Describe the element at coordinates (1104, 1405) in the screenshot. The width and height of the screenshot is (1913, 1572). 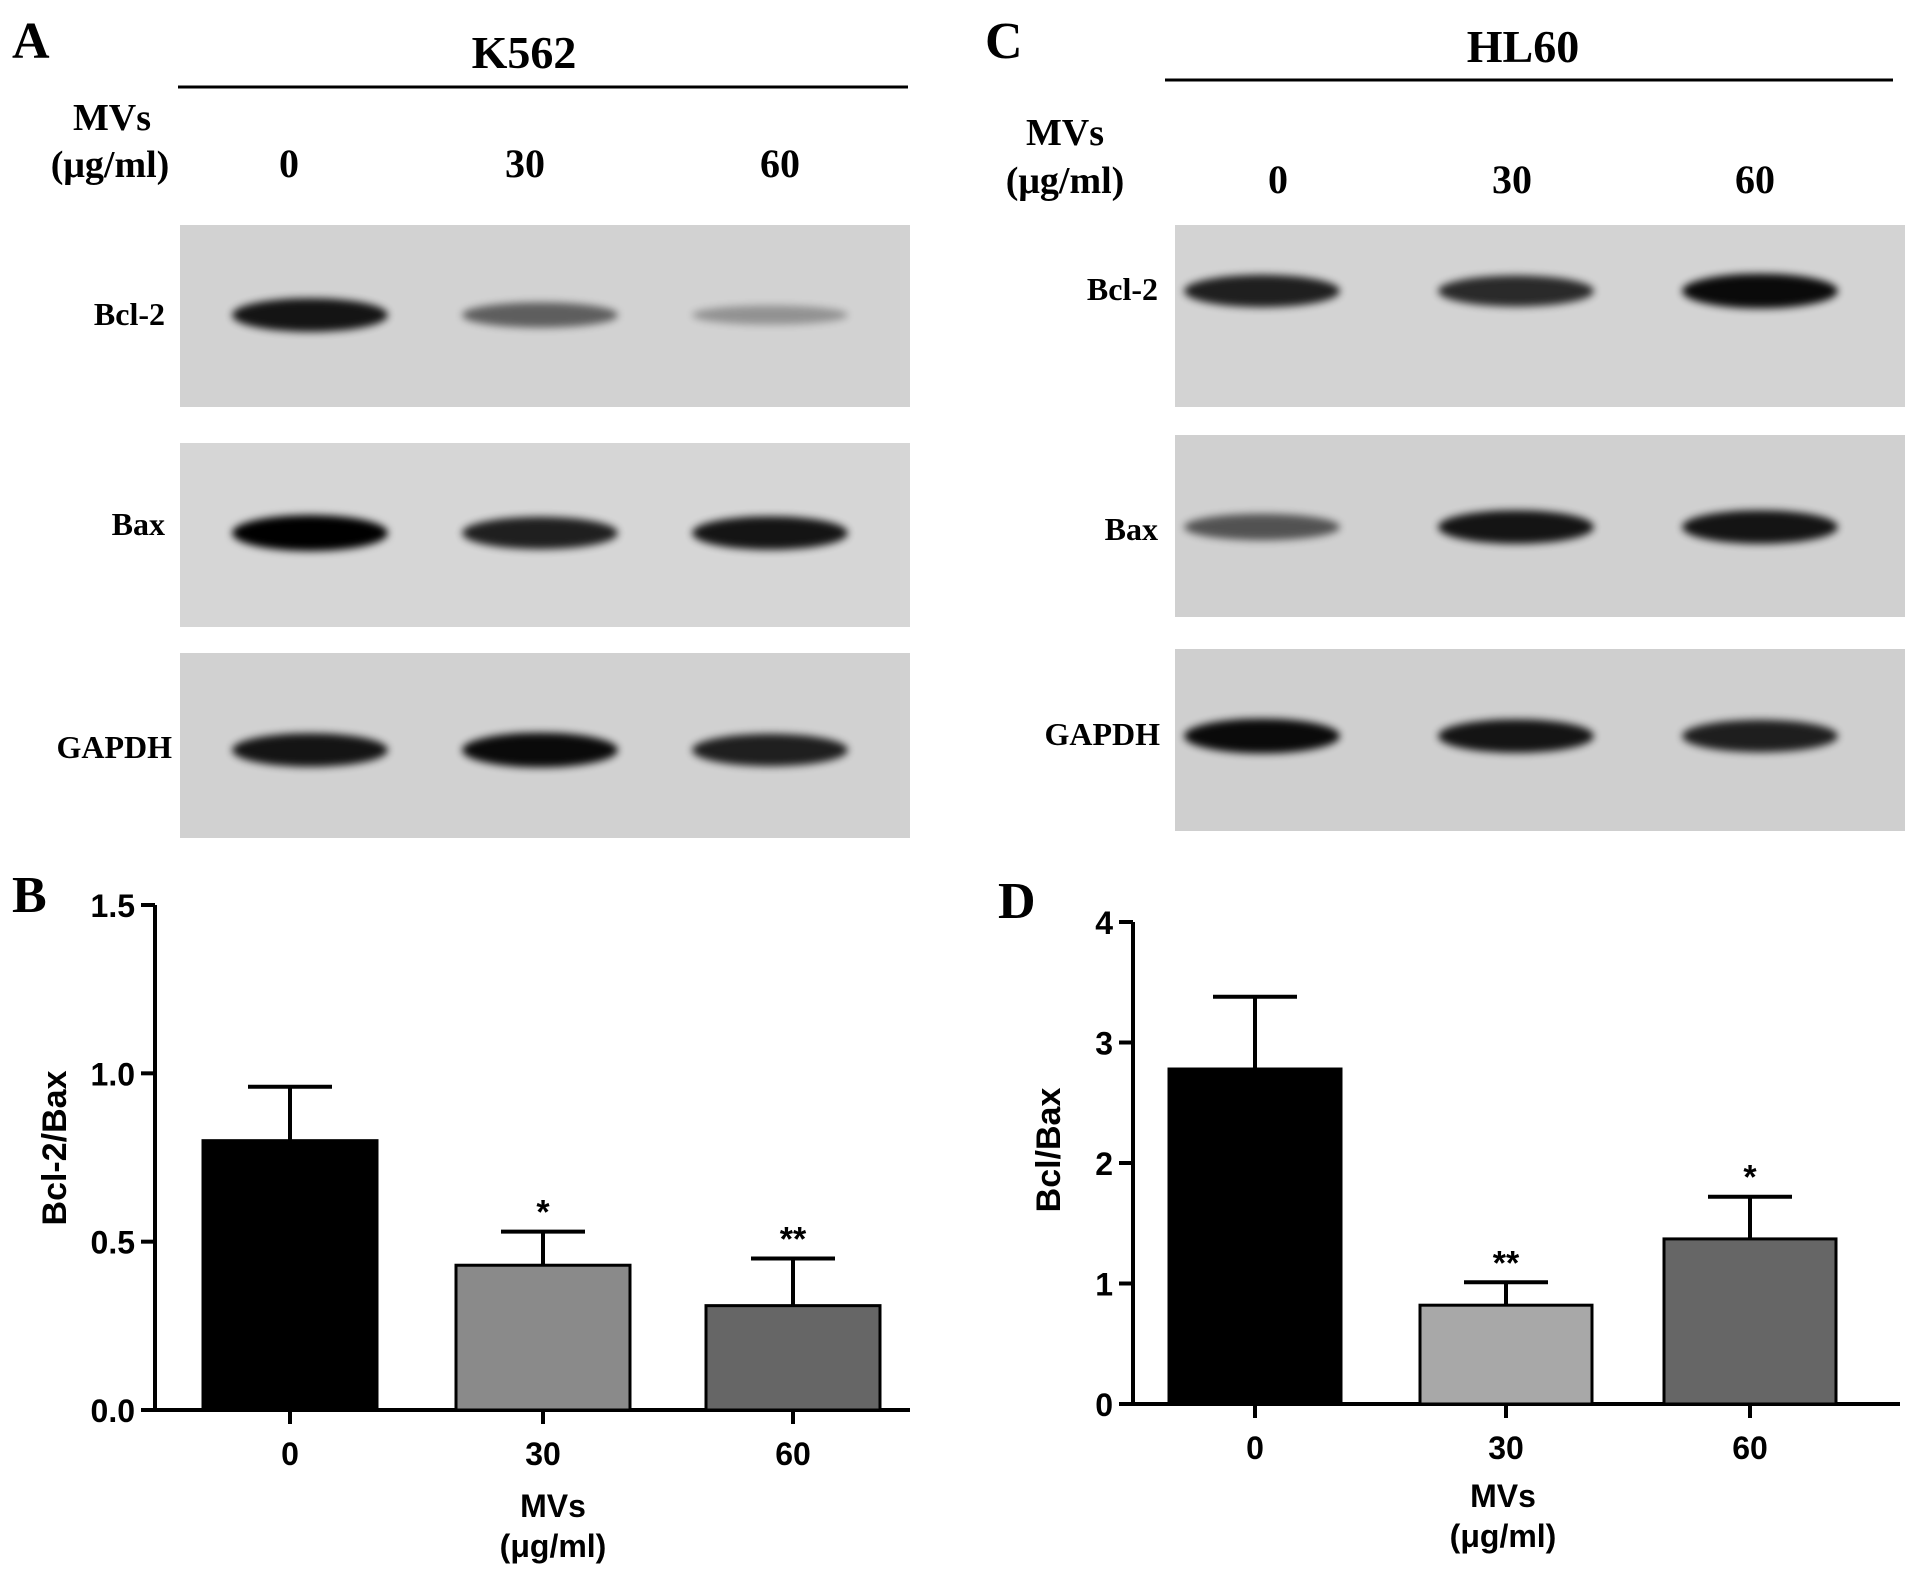
I see `chart-d-ytick-label: 0` at that location.